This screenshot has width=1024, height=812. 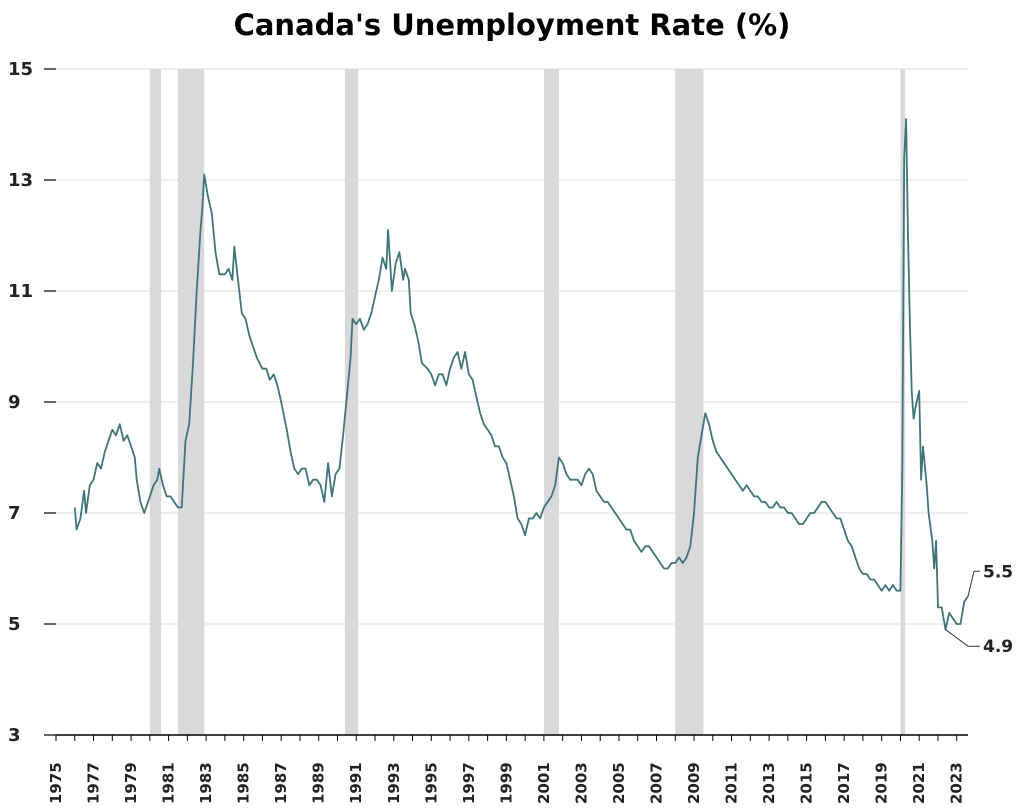 What do you see at coordinates (14, 624) in the screenshot?
I see `y-tick-label: 5` at bounding box center [14, 624].